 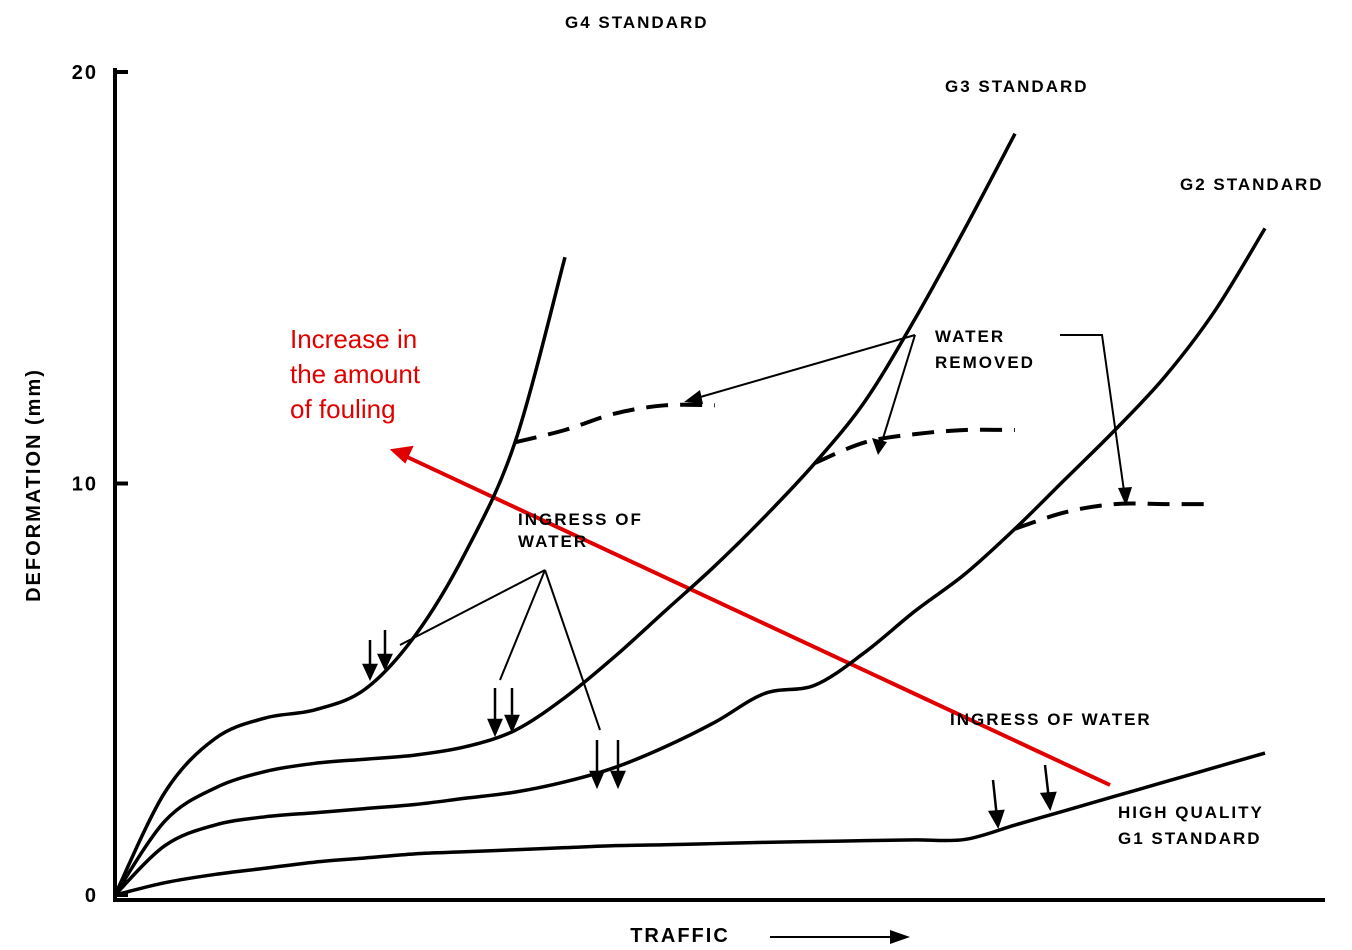 I want to click on series-label-line: HIGH QUALITY, so click(x=1191, y=812).